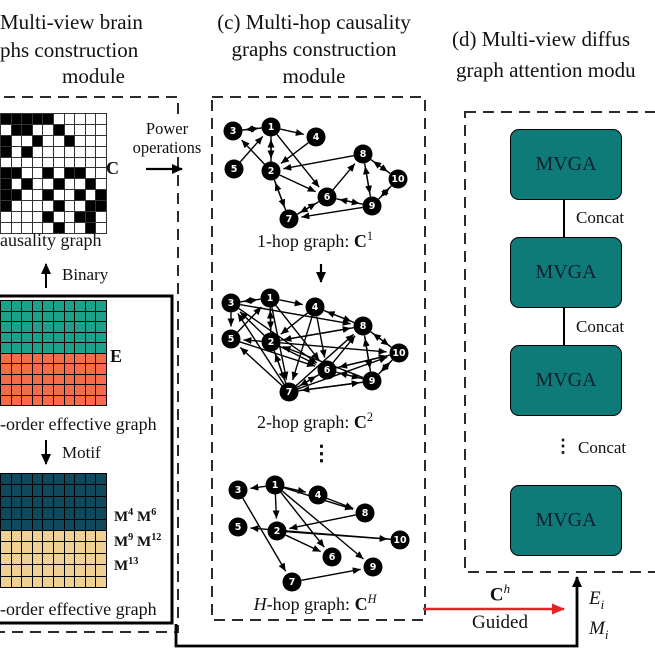 Image resolution: width=655 pixels, height=655 pixels. Describe the element at coordinates (315, 348) in the screenshot. I see `two-hop-graph: 1 2 3 4 5 6 7 8 9 10` at that location.